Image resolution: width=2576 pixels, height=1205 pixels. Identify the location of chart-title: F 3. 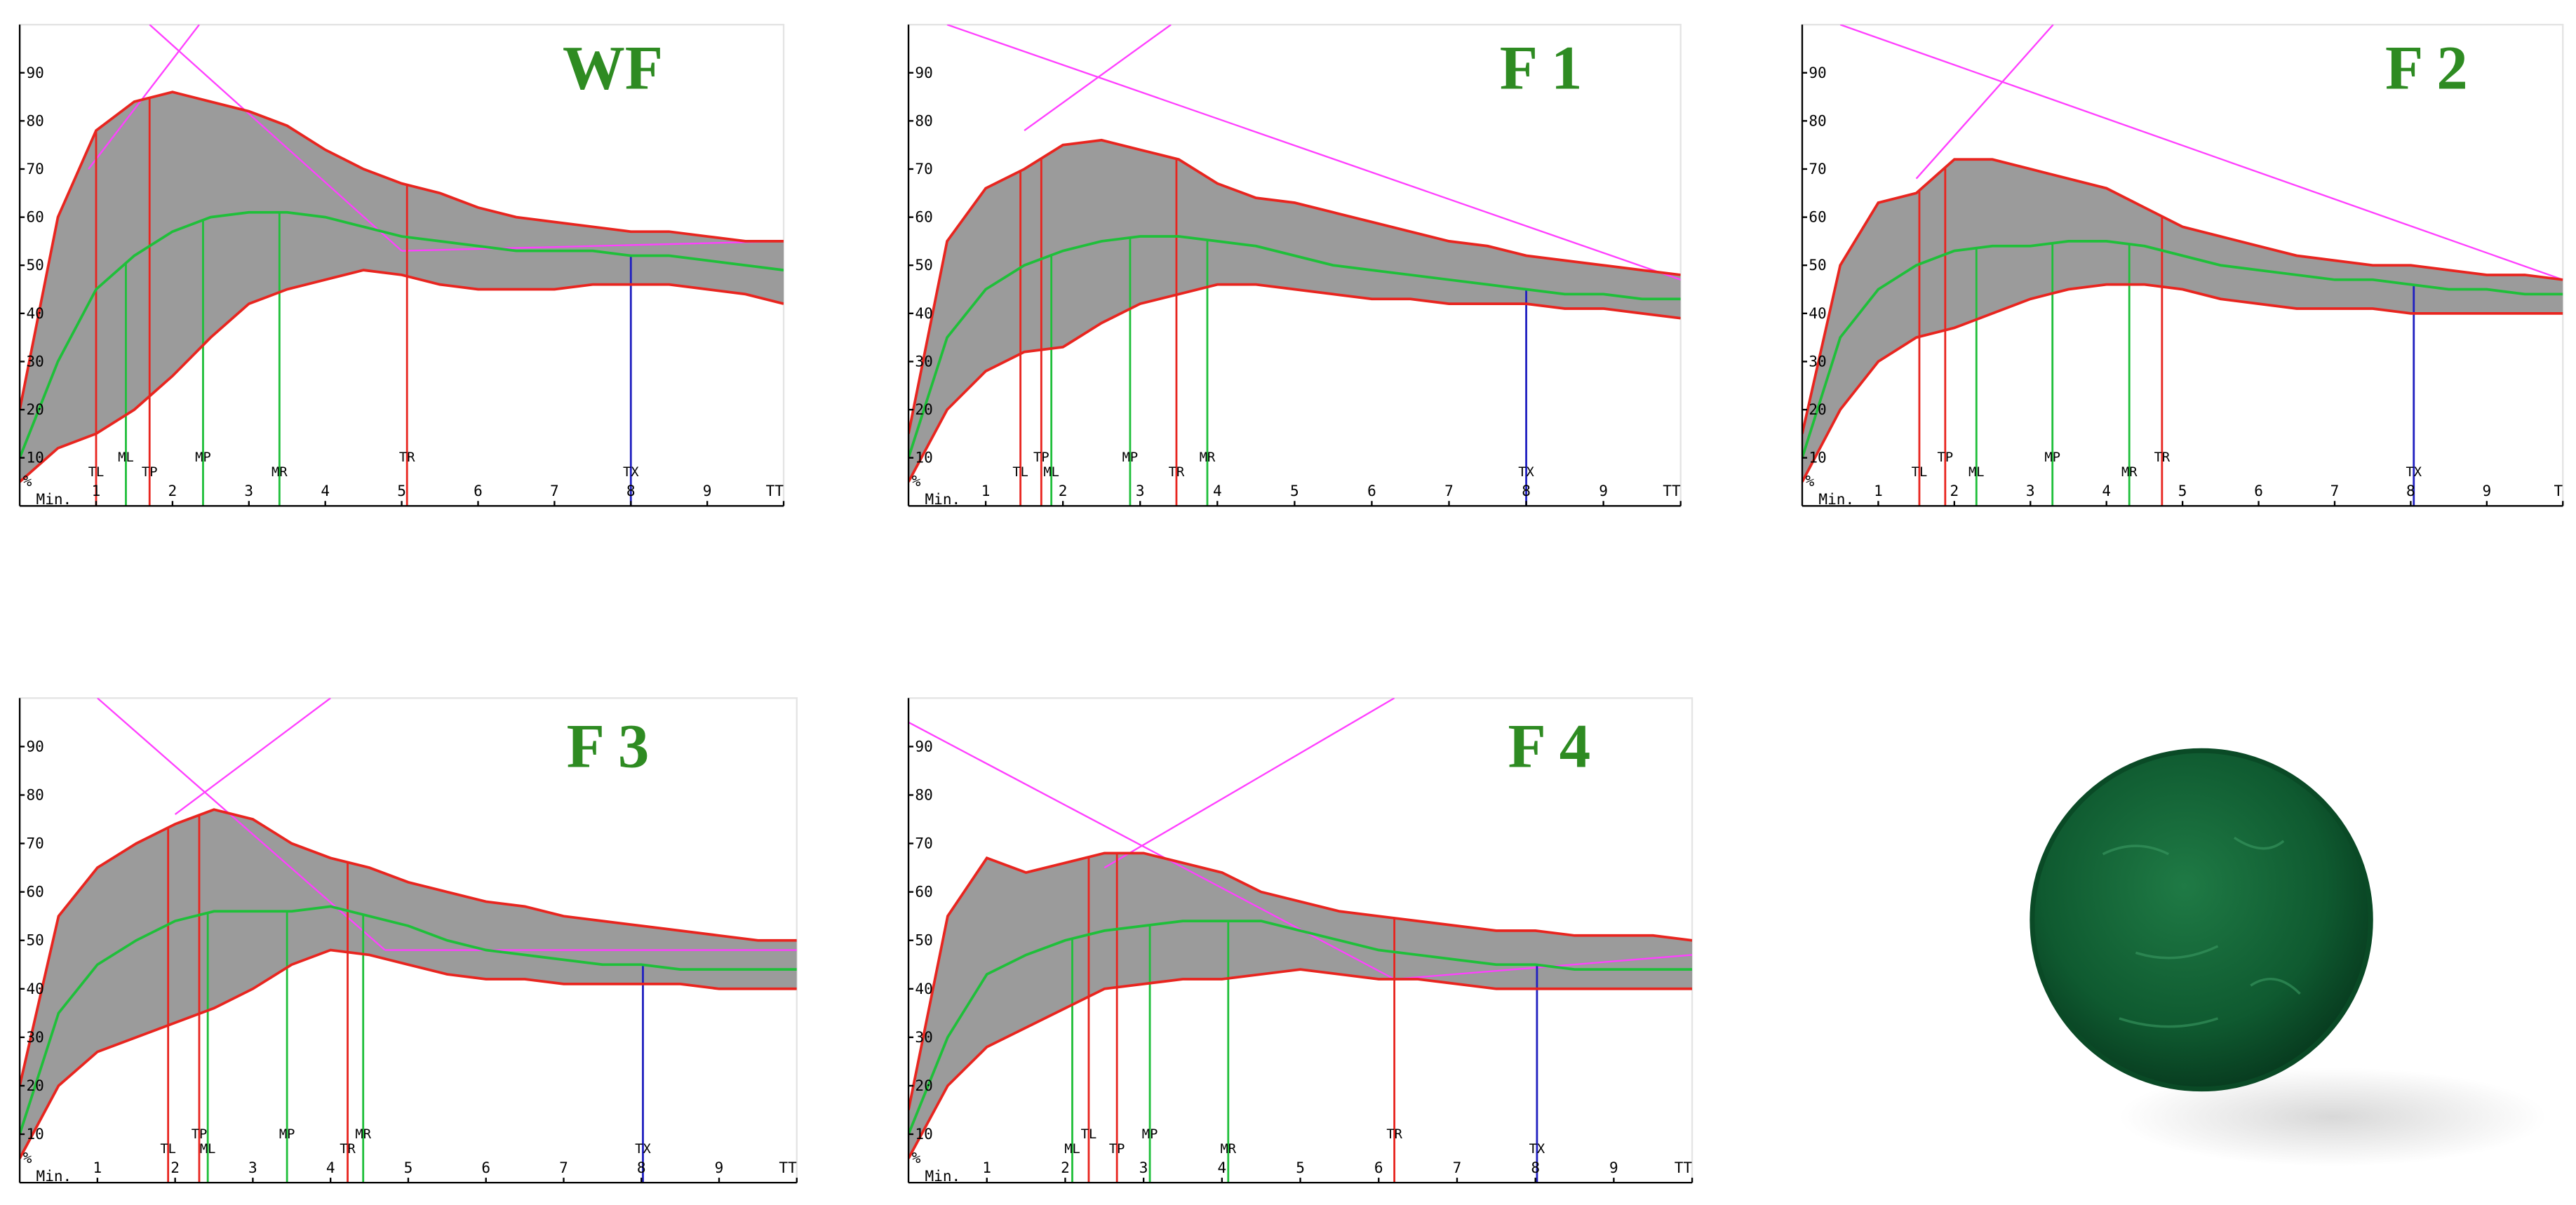
(608, 747).